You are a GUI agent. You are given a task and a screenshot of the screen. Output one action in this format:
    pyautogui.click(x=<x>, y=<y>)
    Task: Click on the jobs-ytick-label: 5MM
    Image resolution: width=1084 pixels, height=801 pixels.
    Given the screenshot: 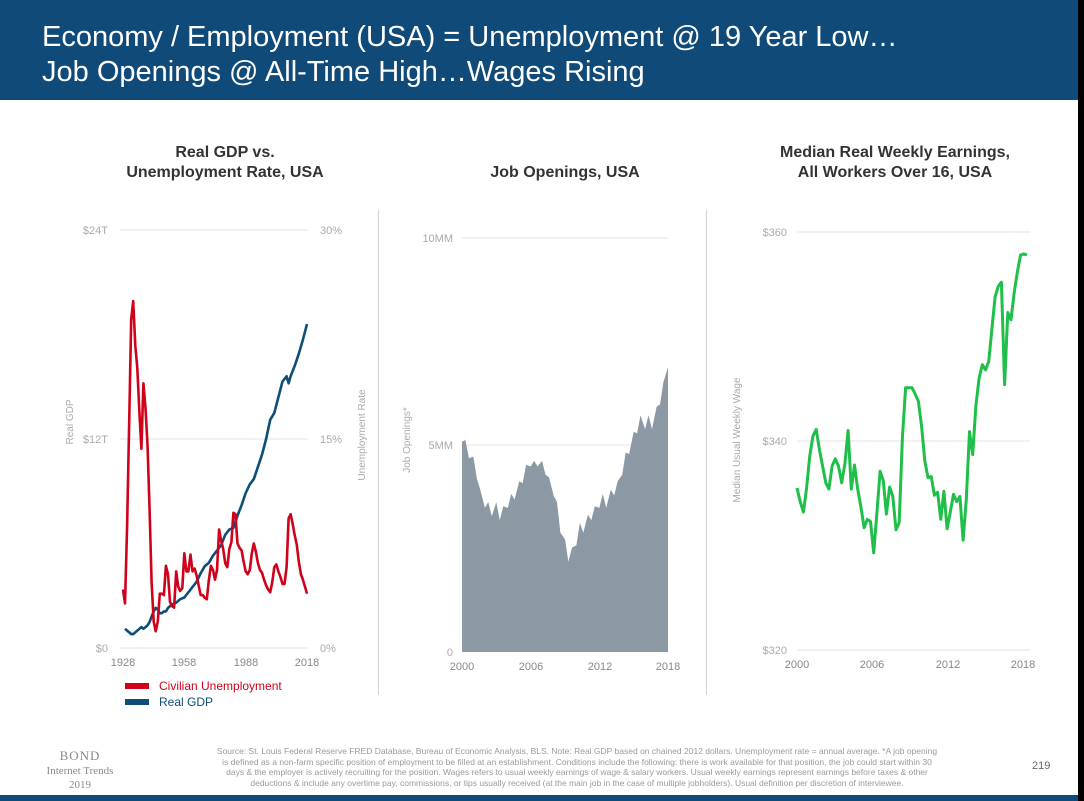 What is the action you would take?
    pyautogui.click(x=441, y=446)
    